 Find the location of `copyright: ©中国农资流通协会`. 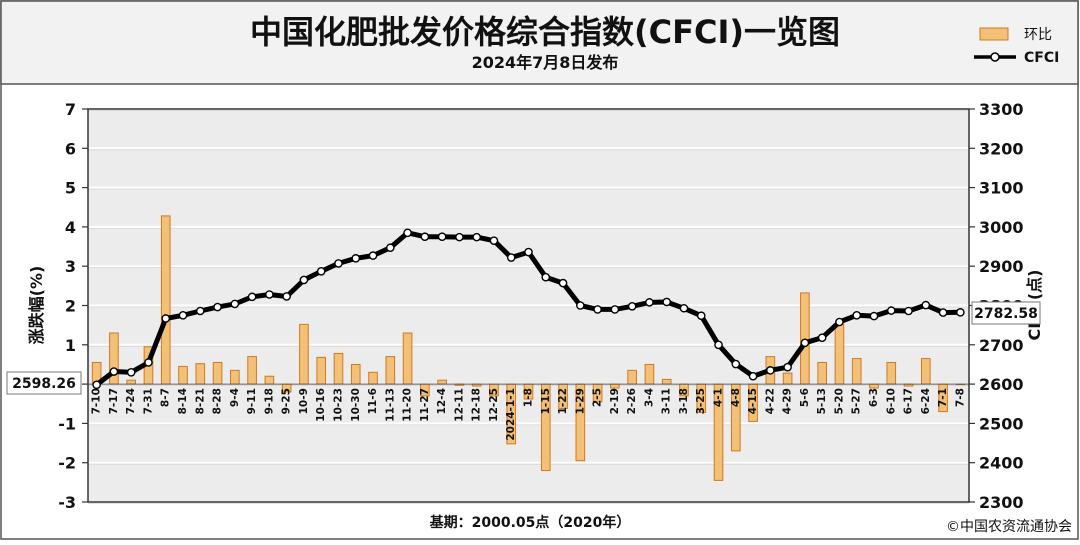

copyright: ©中国农资流通协会 is located at coordinates (1009, 527).